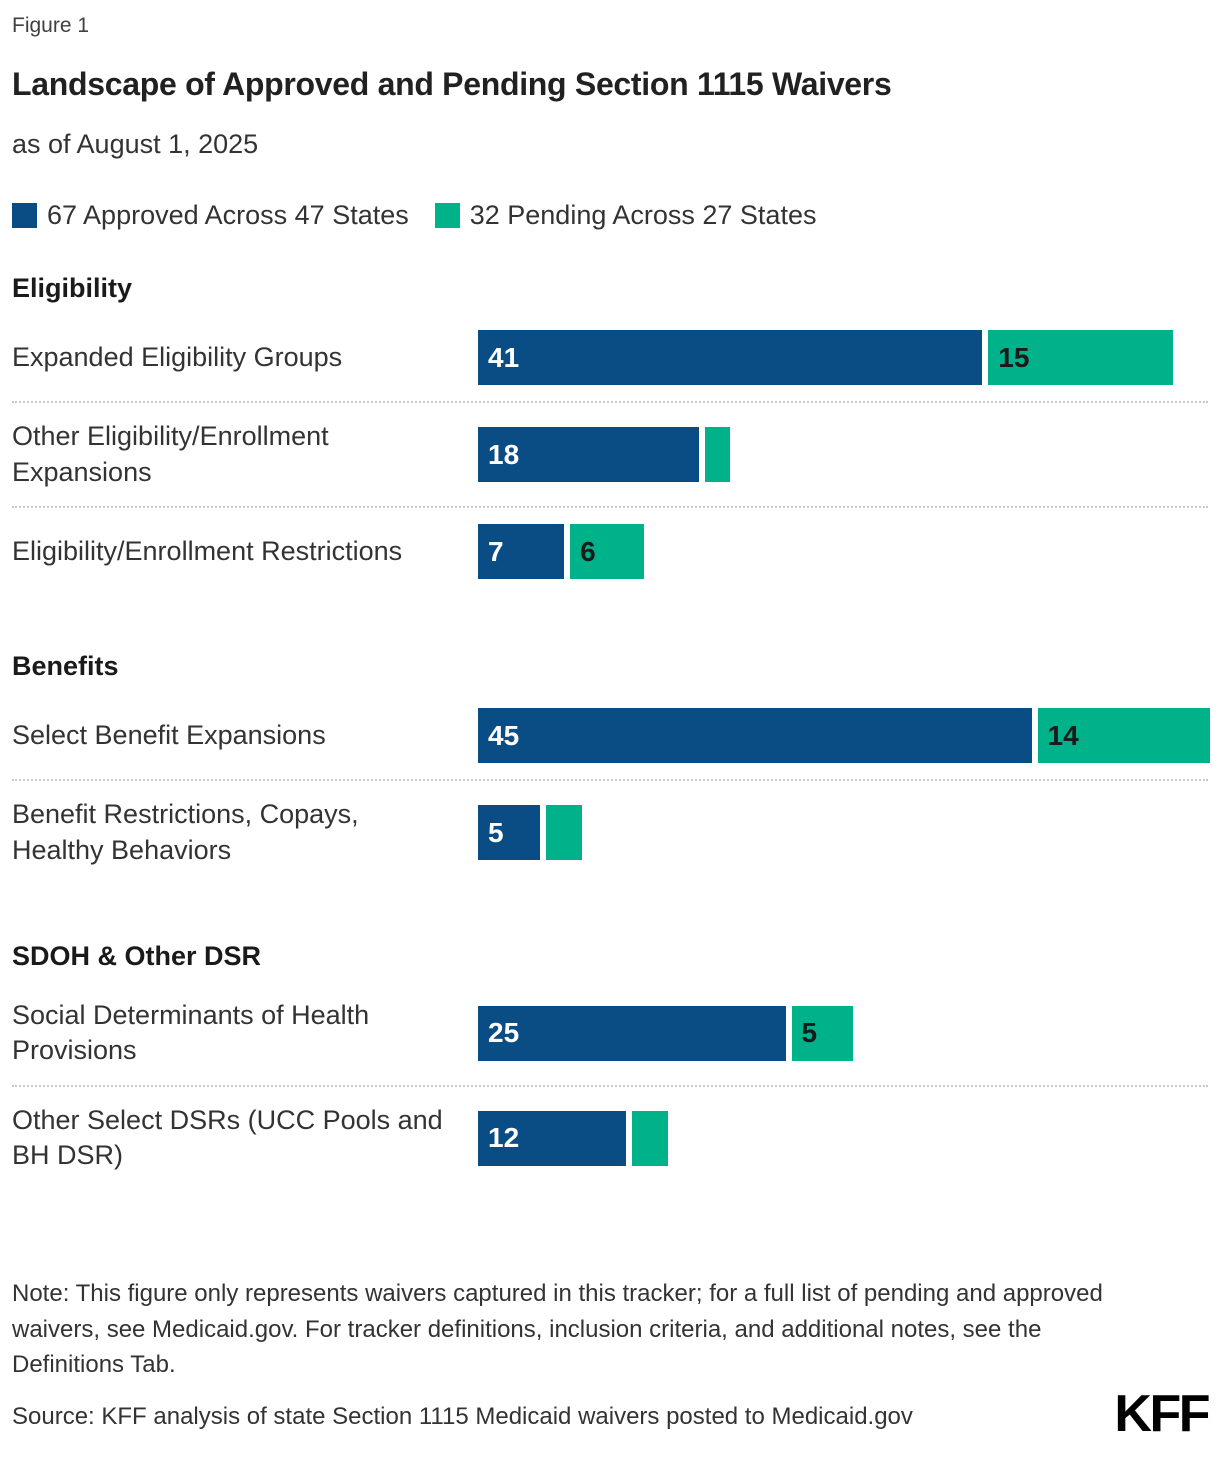 Image resolution: width=1220 pixels, height=1457 pixels. What do you see at coordinates (552, 1138) in the screenshot?
I see `approved-bar-segment: 12` at bounding box center [552, 1138].